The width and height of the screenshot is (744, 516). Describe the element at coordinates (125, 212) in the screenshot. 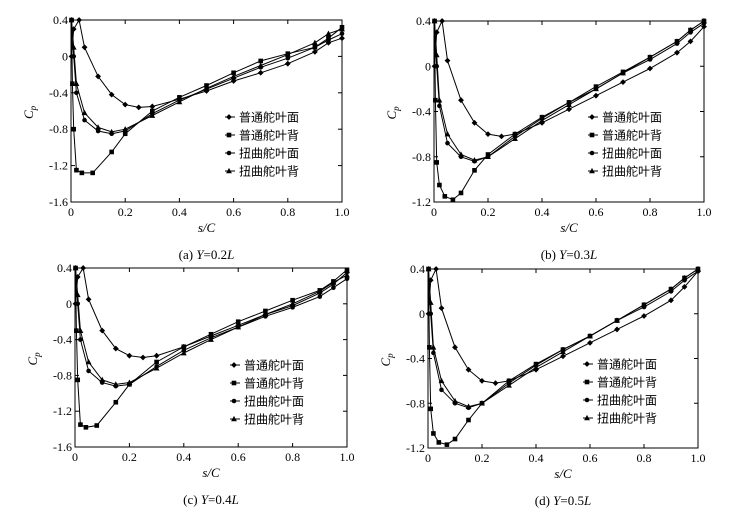

I see `x-tick-label: 0.2` at that location.